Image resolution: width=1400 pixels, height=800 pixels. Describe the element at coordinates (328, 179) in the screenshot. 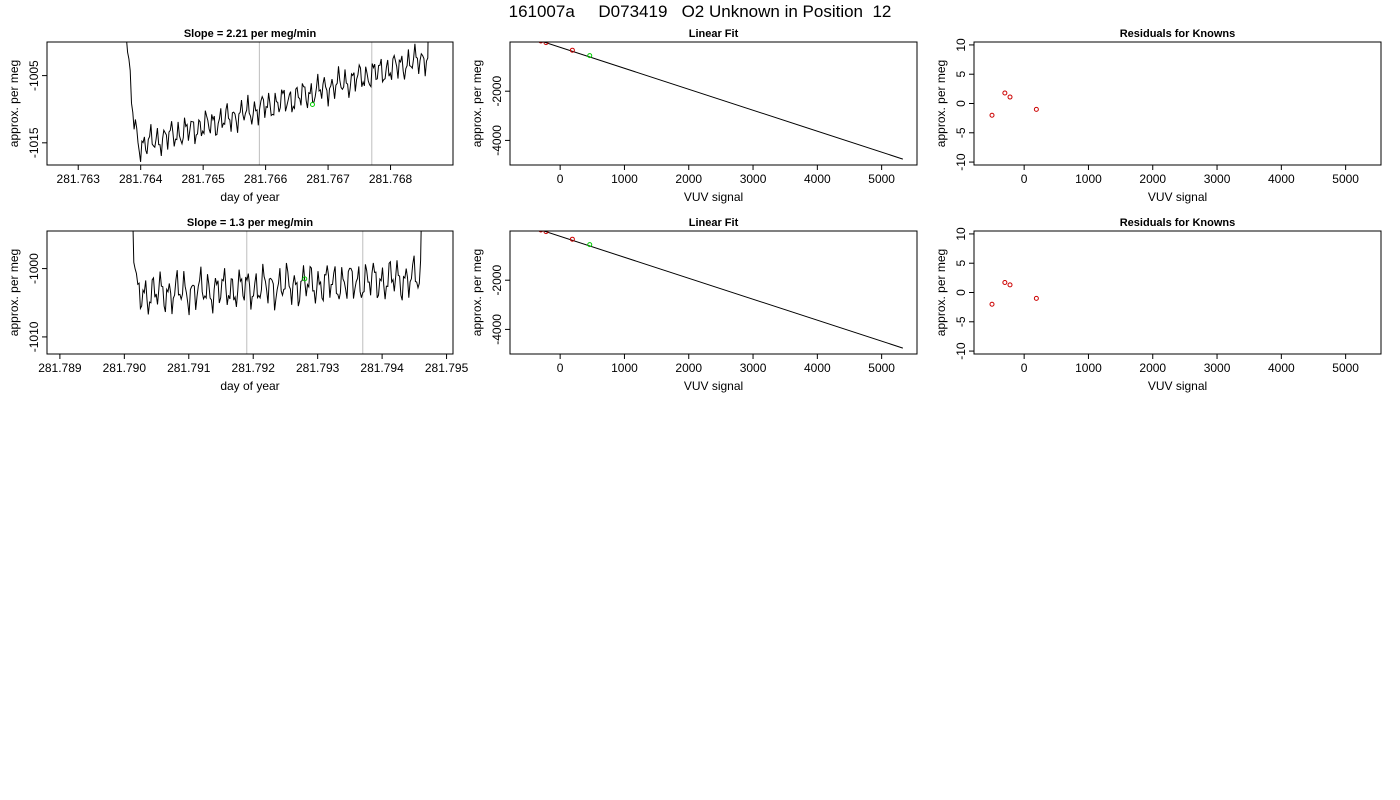

I see `x-tick-label: 281.767` at that location.